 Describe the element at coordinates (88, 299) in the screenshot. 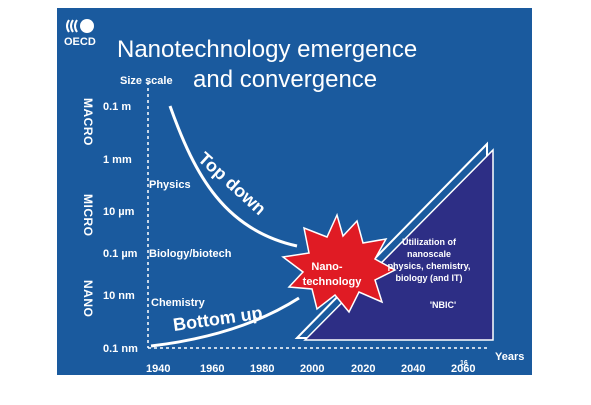

I see `axis-category-nano: NANO` at that location.